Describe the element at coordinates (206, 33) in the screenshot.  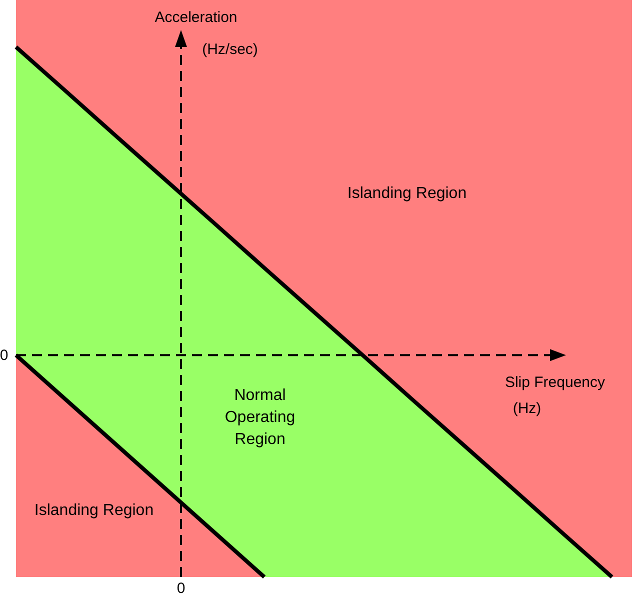
I see `y-axis-title: Acceleration (Hz/sec)` at that location.